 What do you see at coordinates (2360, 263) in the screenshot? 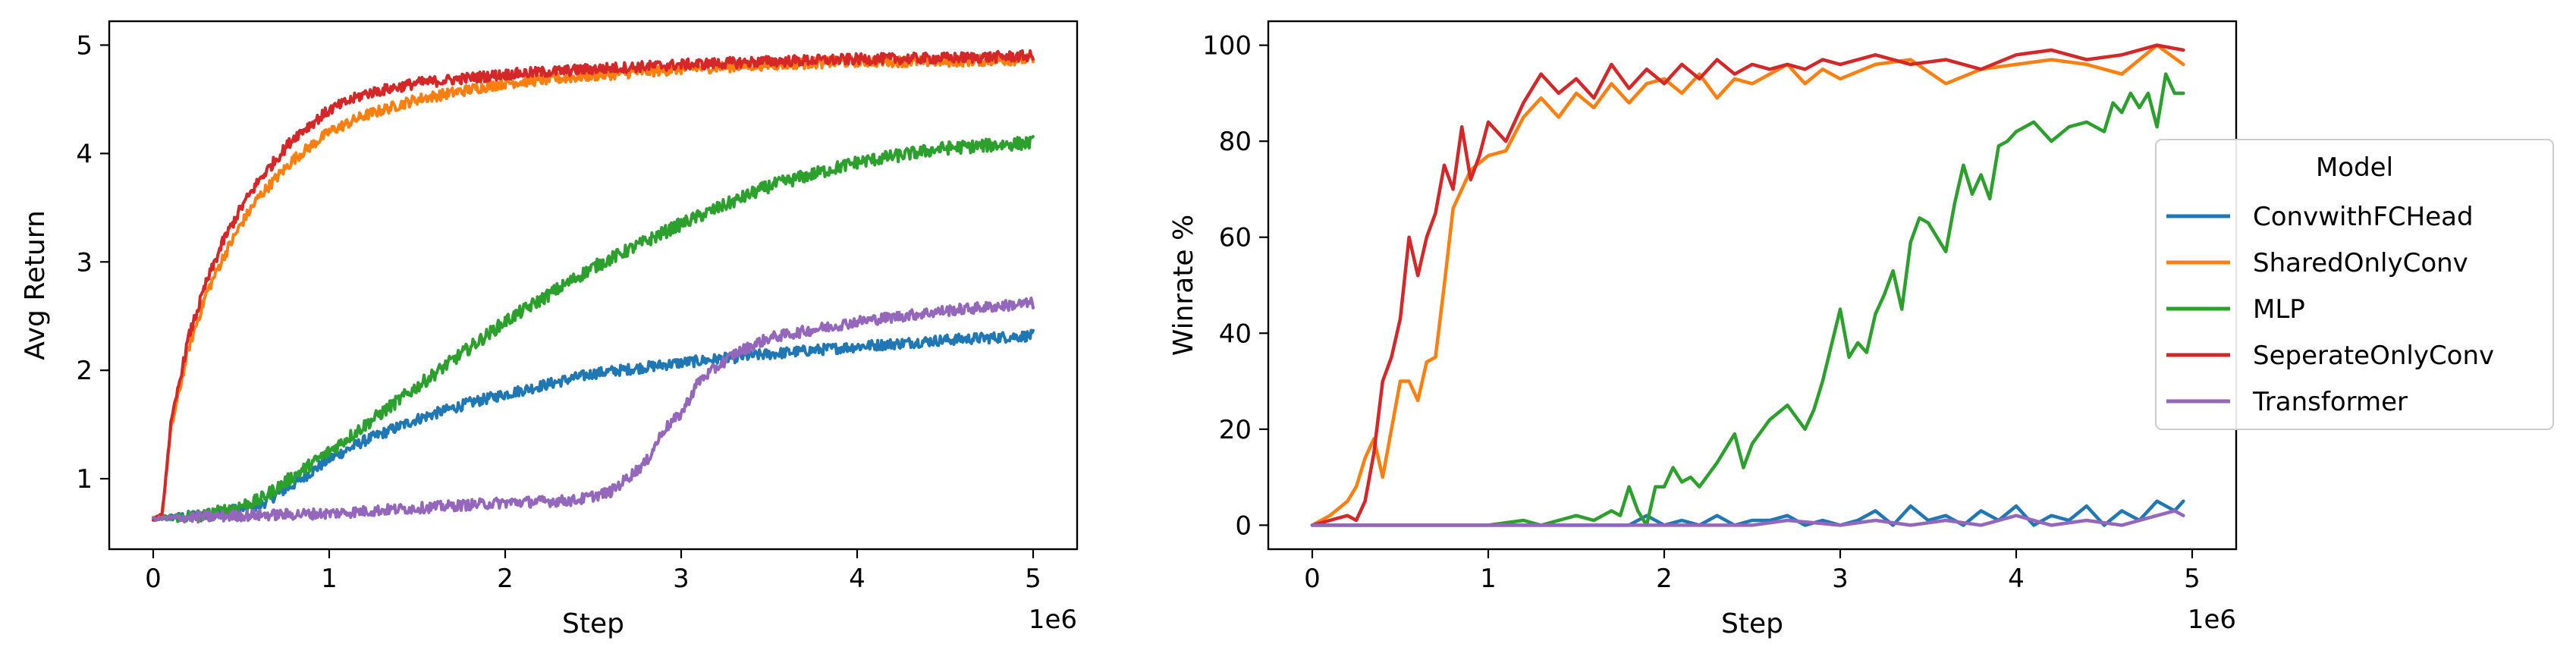
I see `legend-label-sharedonlyconv: SharedOnlyConv` at bounding box center [2360, 263].